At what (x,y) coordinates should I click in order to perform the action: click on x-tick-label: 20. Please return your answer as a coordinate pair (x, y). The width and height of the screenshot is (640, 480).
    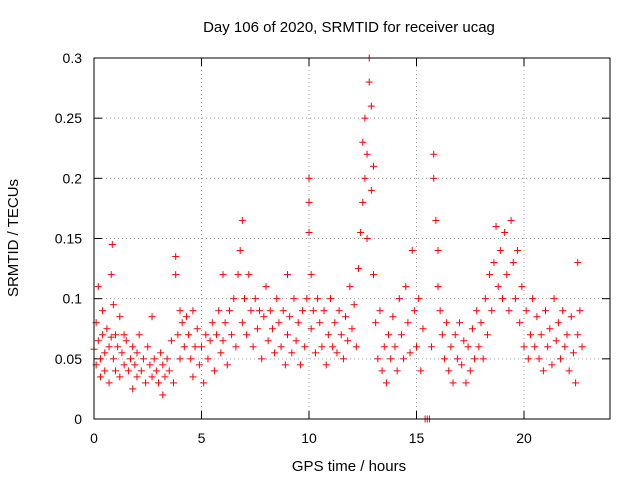
    Looking at the image, I should click on (524, 438).